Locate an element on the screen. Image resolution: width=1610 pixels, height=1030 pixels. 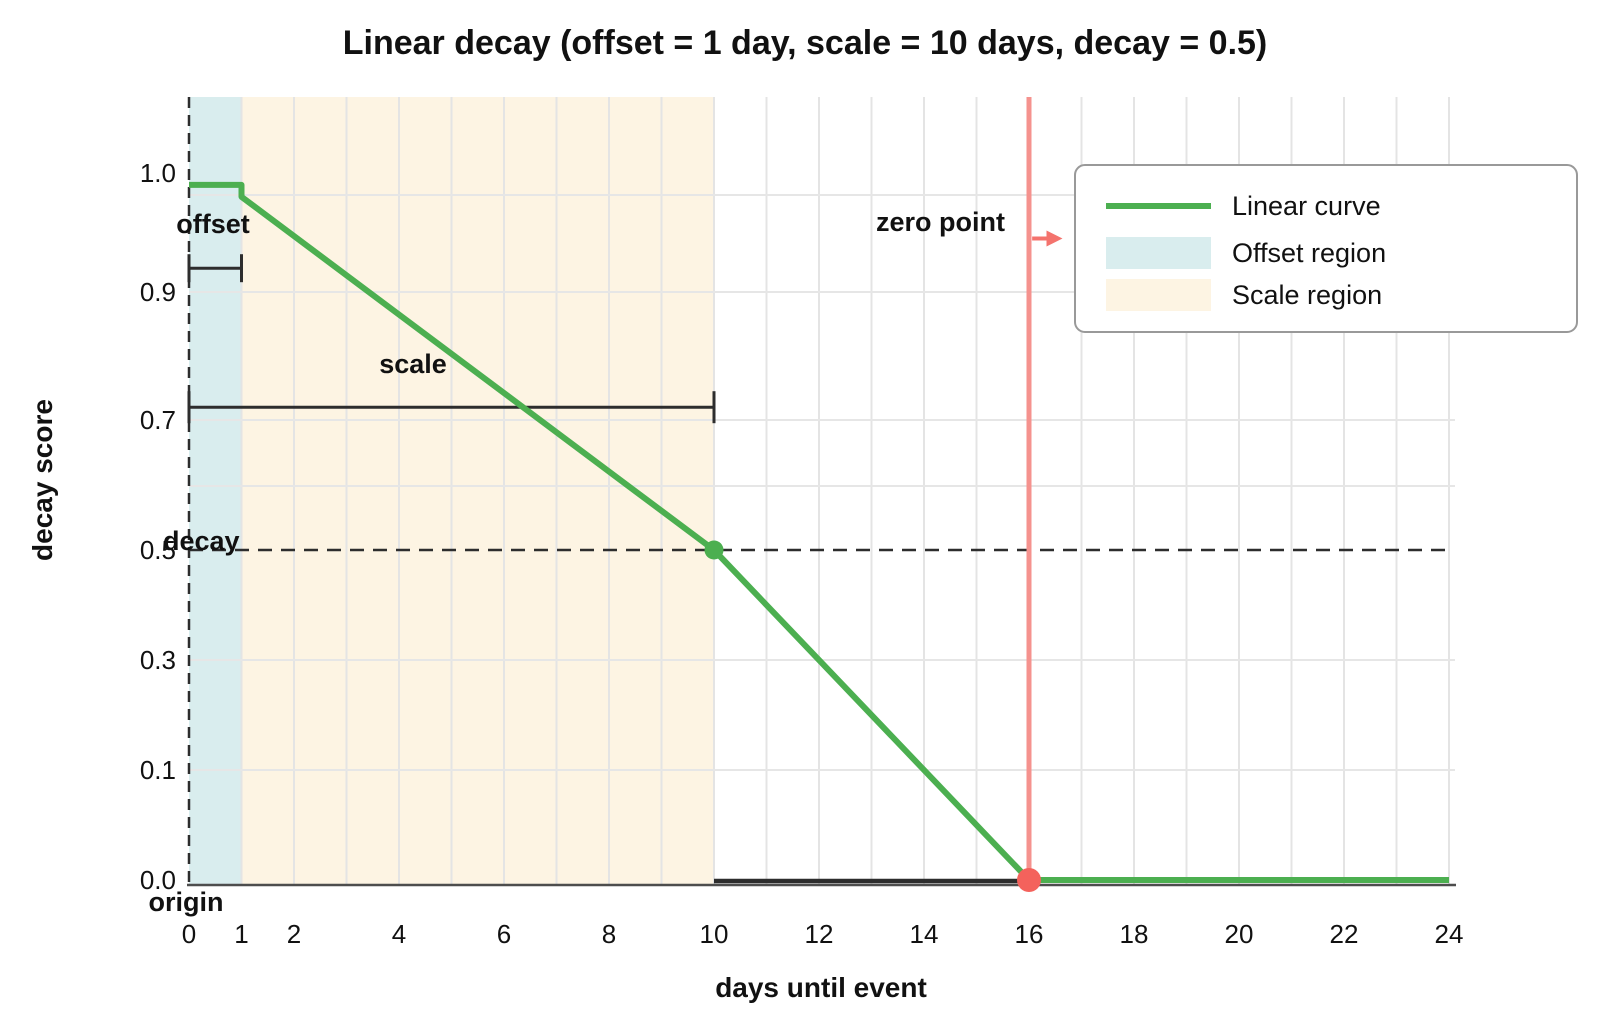
x-tick-label: 16 is located at coordinates (1029, 934).